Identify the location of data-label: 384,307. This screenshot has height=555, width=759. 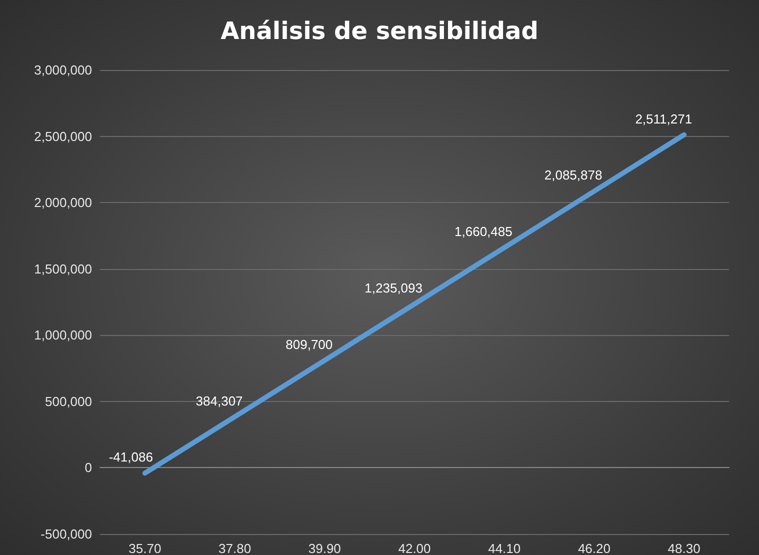
(219, 400).